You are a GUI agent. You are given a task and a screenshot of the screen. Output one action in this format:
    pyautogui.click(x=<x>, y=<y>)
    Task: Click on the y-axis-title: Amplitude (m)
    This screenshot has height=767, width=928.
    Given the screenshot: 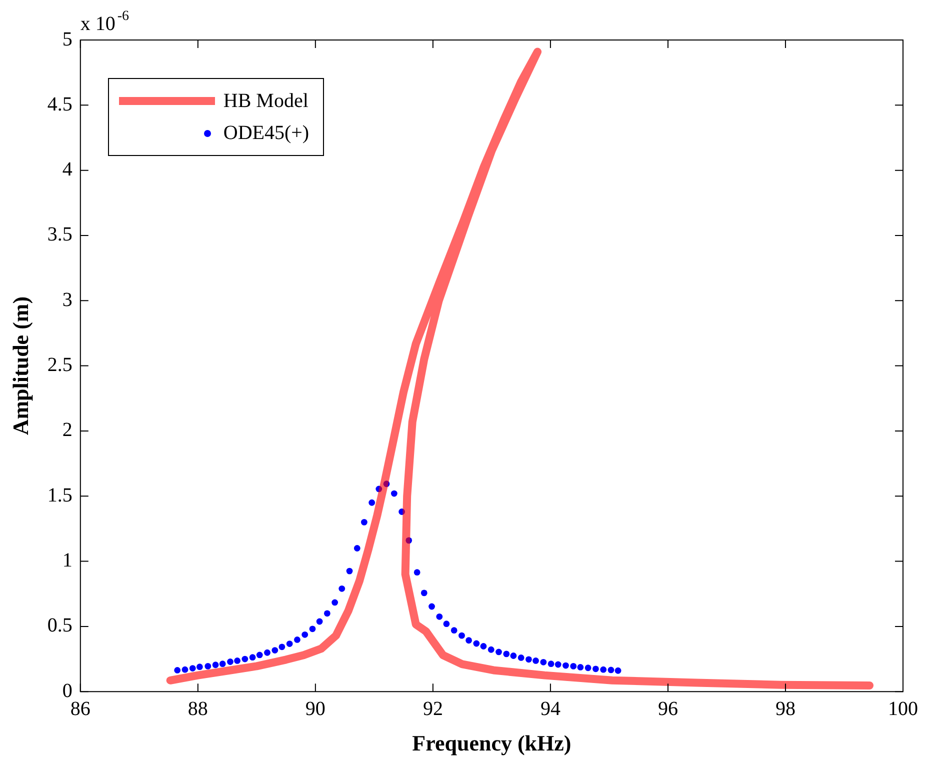 What is the action you would take?
    pyautogui.click(x=20, y=366)
    